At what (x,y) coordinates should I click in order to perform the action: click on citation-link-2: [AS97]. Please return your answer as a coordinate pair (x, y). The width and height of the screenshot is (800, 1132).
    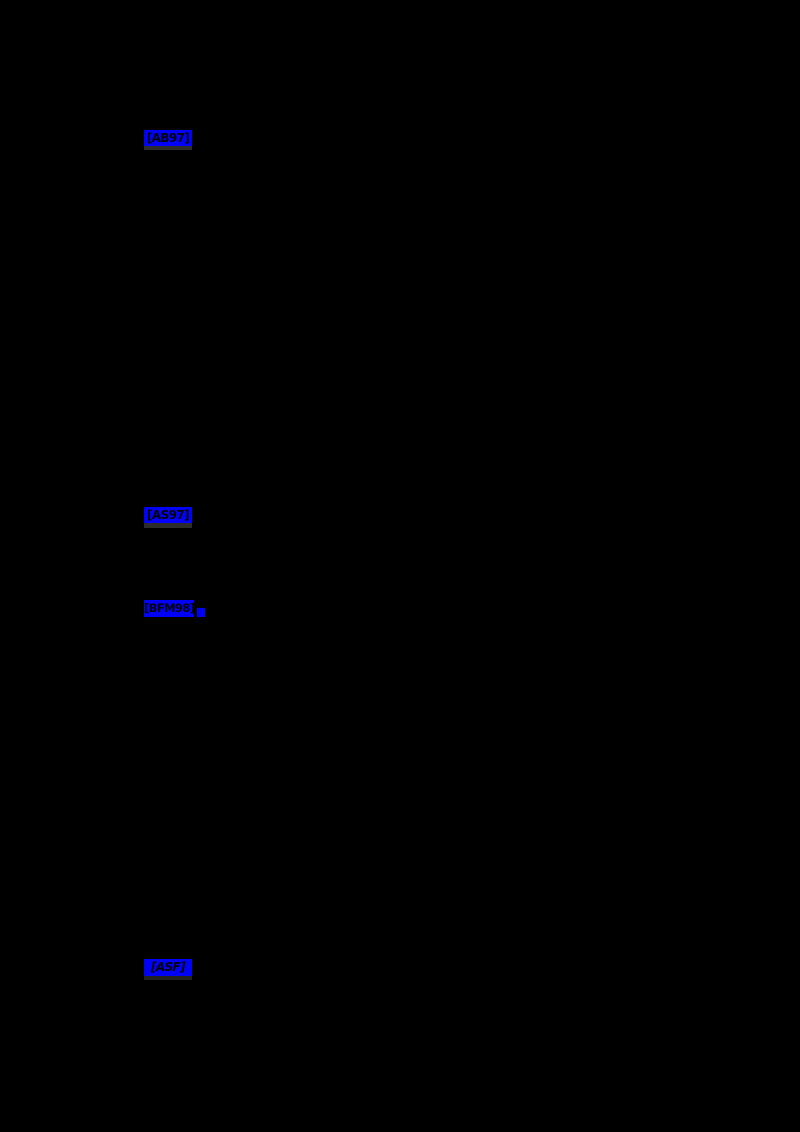
    Looking at the image, I should click on (168, 515).